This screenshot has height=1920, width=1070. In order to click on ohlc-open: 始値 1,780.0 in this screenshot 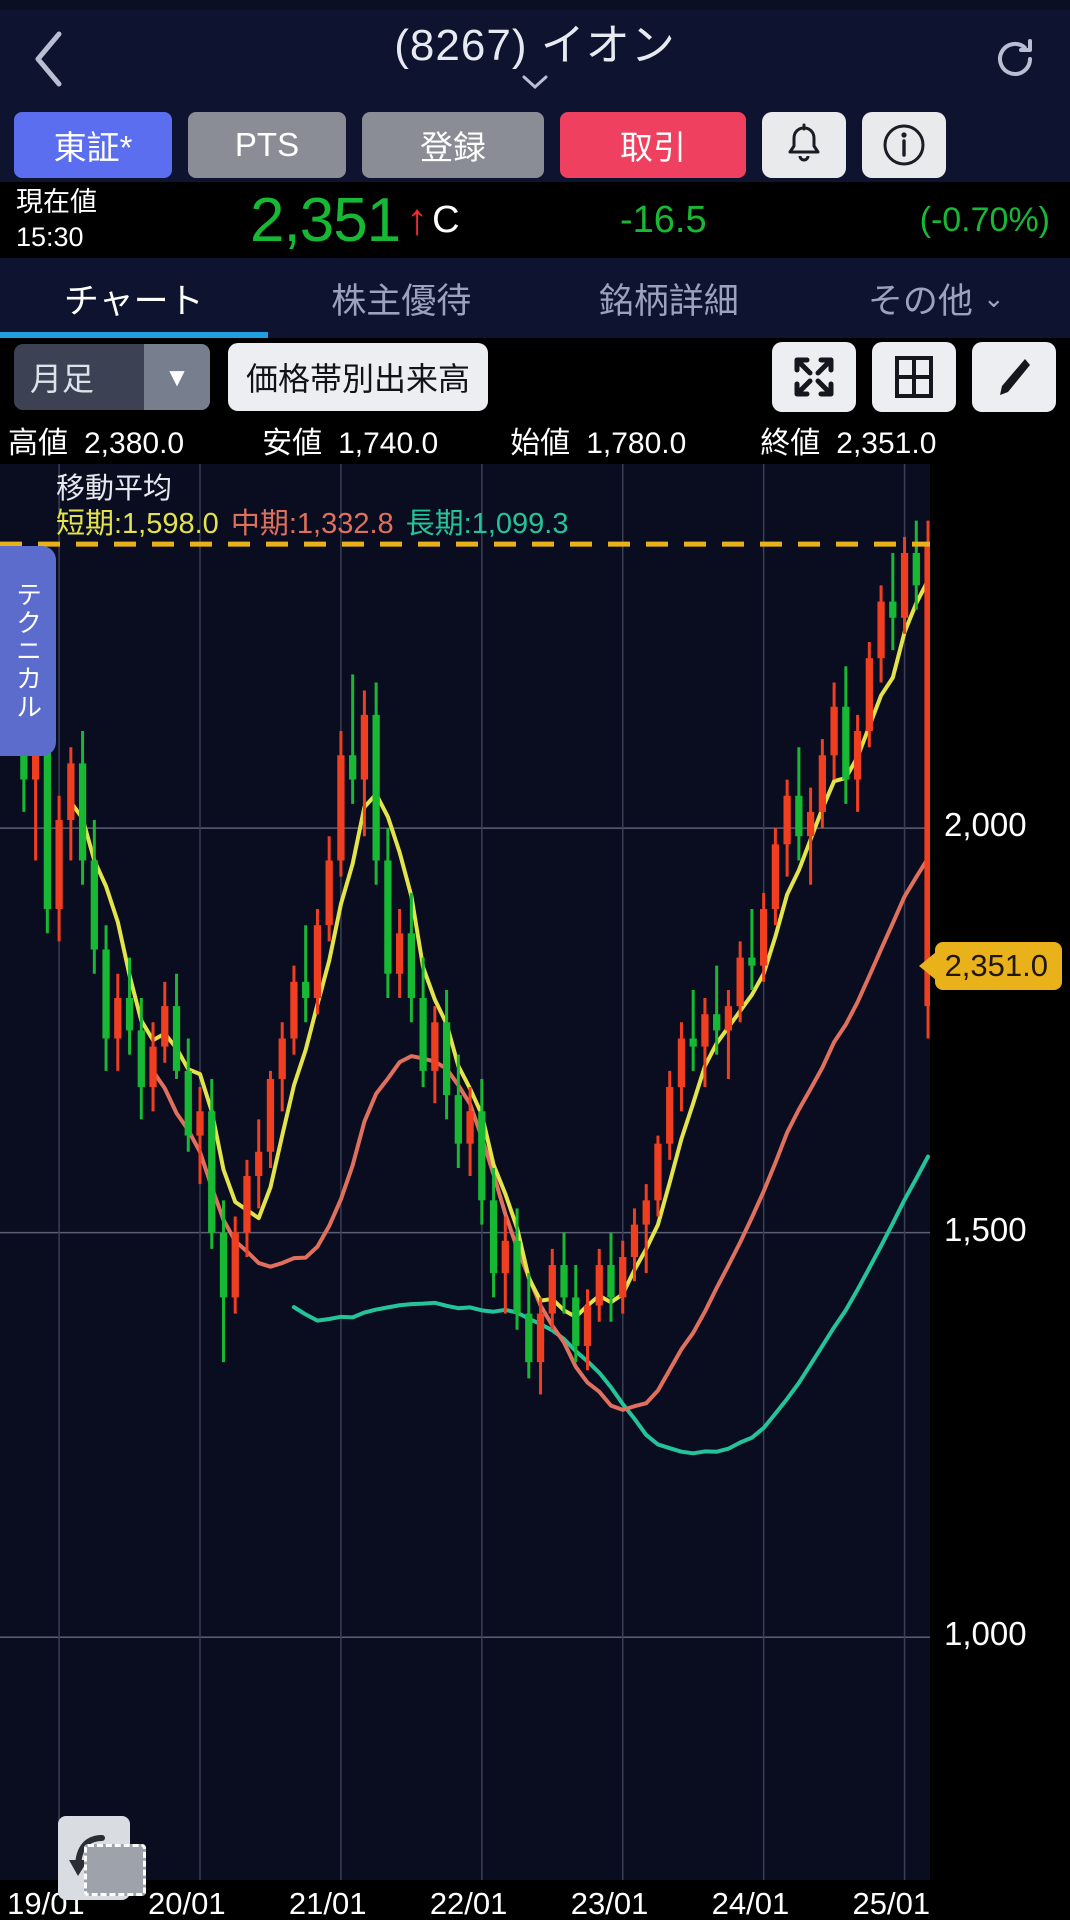, I will do `click(598, 440)`.